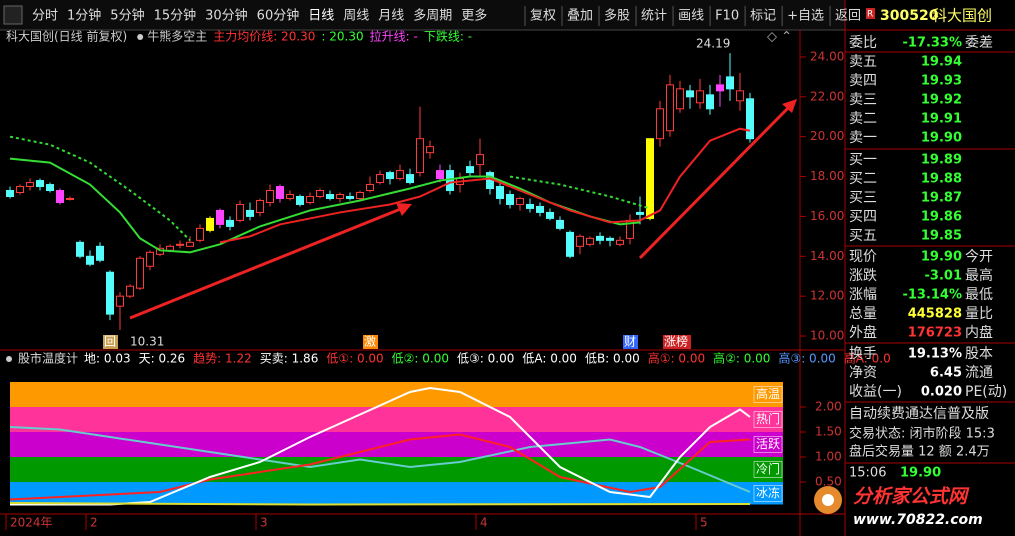  Describe the element at coordinates (979, 332) in the screenshot. I see `quote-side: 内盘` at that location.